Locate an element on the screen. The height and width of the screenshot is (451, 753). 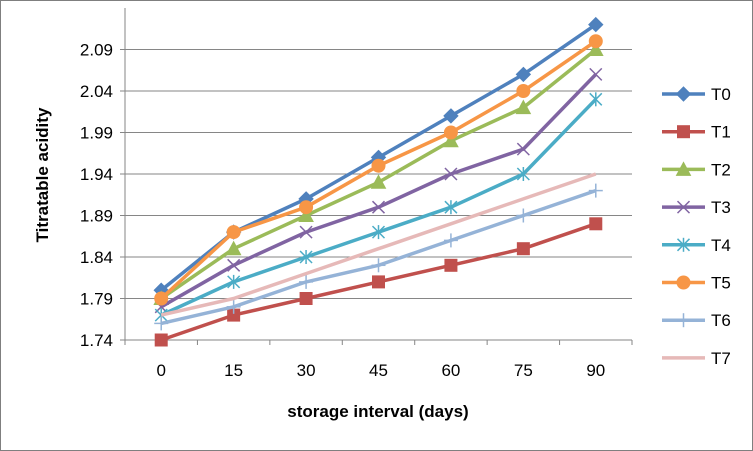
x-tick-label: 90 is located at coordinates (595, 370).